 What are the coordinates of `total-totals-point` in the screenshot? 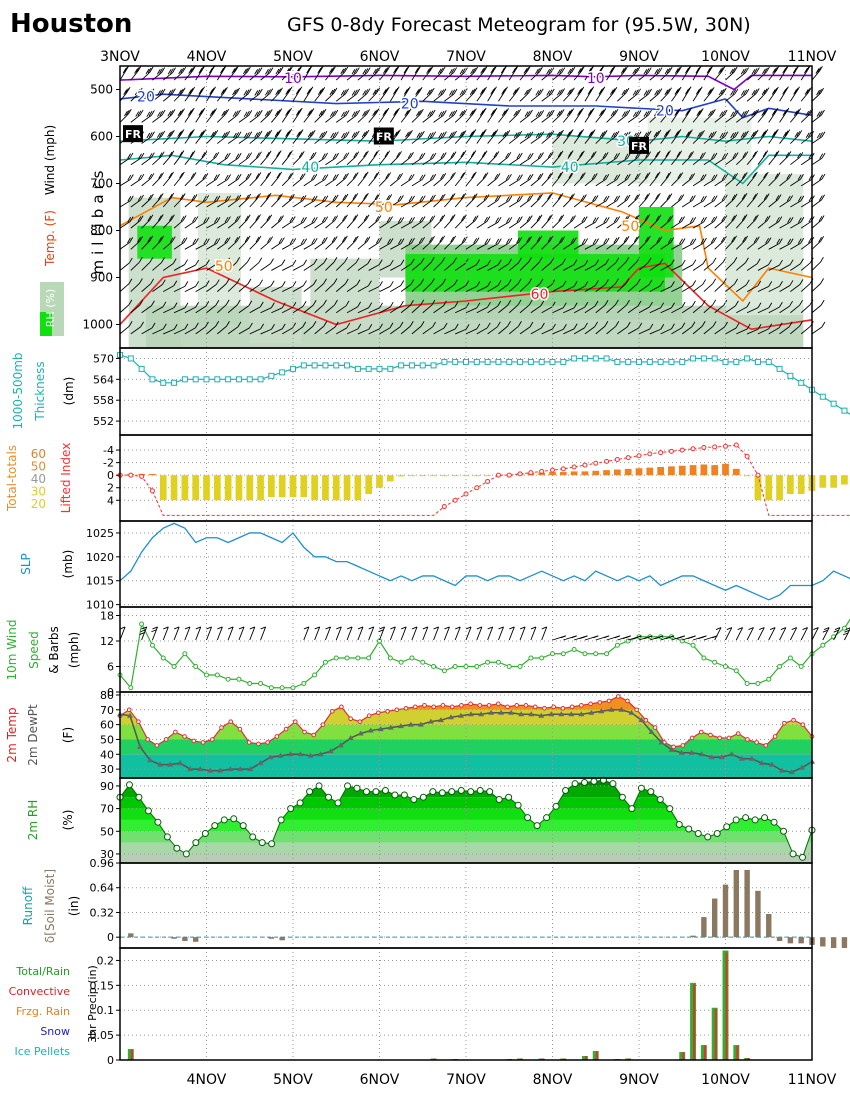 It's located at (574, 467).